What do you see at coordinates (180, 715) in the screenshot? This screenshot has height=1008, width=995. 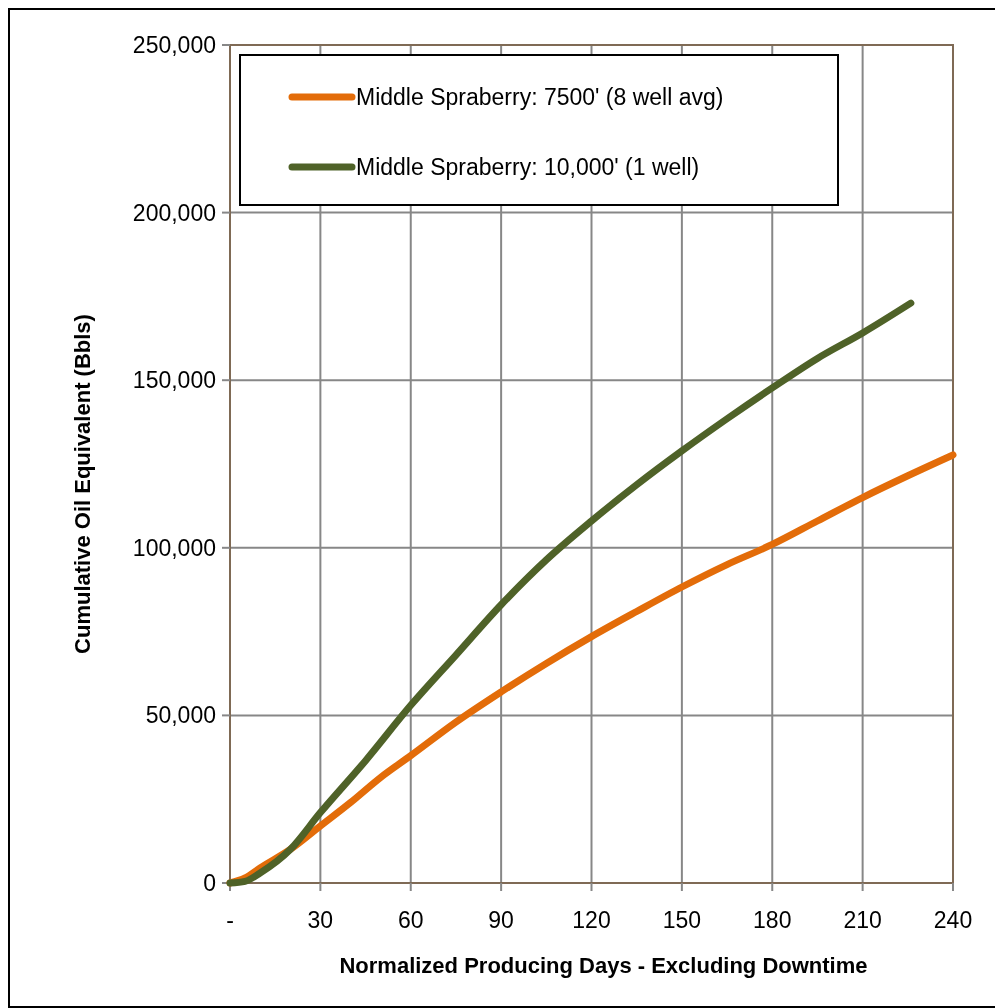 I see `y-tick-label: 50,000` at bounding box center [180, 715].